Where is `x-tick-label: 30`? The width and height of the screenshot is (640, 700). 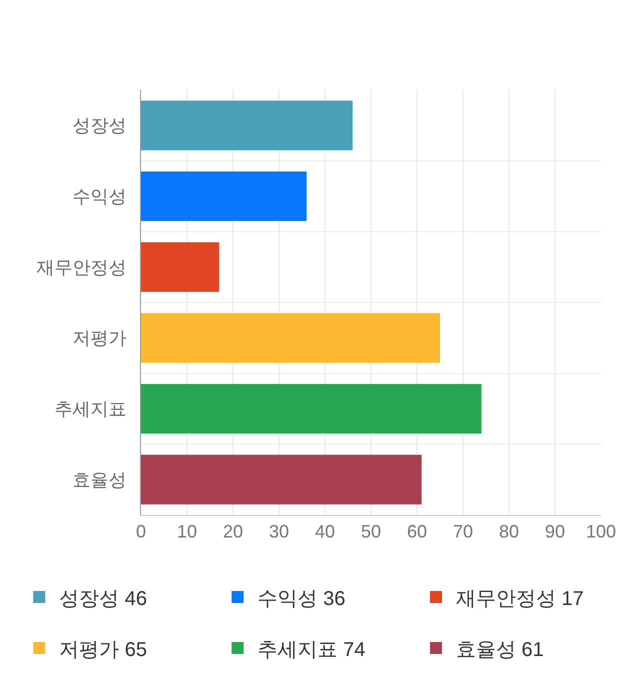 x-tick-label: 30 is located at coordinates (279, 532).